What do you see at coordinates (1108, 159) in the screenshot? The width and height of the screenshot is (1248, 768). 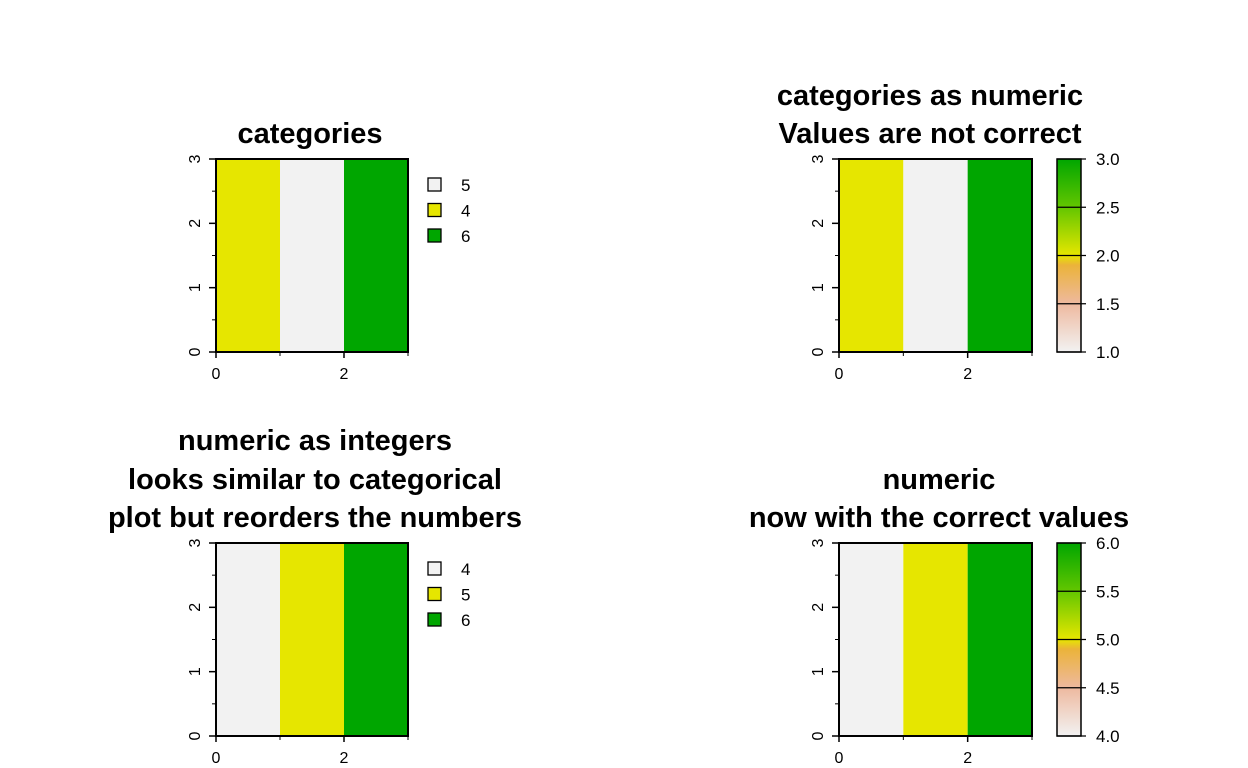 I see `colorbar-tick-label: 3.0` at bounding box center [1108, 159].